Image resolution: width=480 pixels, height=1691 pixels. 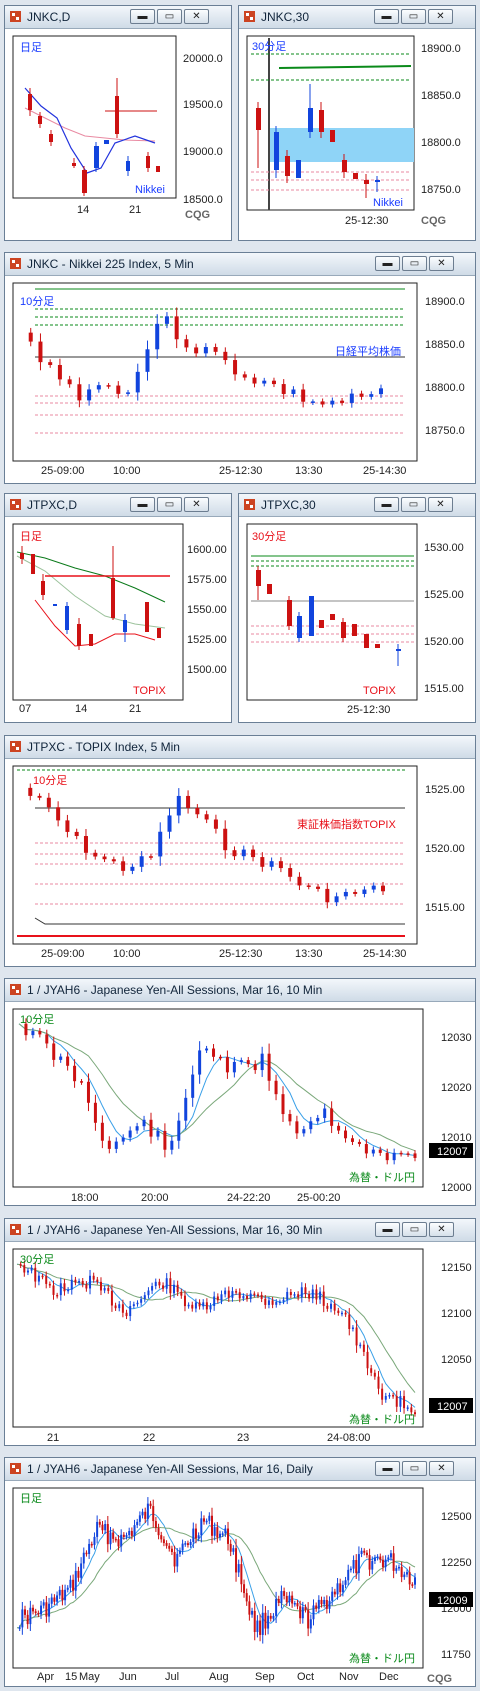 I want to click on x-axis: 21 22 23 24-08:00, so click(x=208, y=1438).